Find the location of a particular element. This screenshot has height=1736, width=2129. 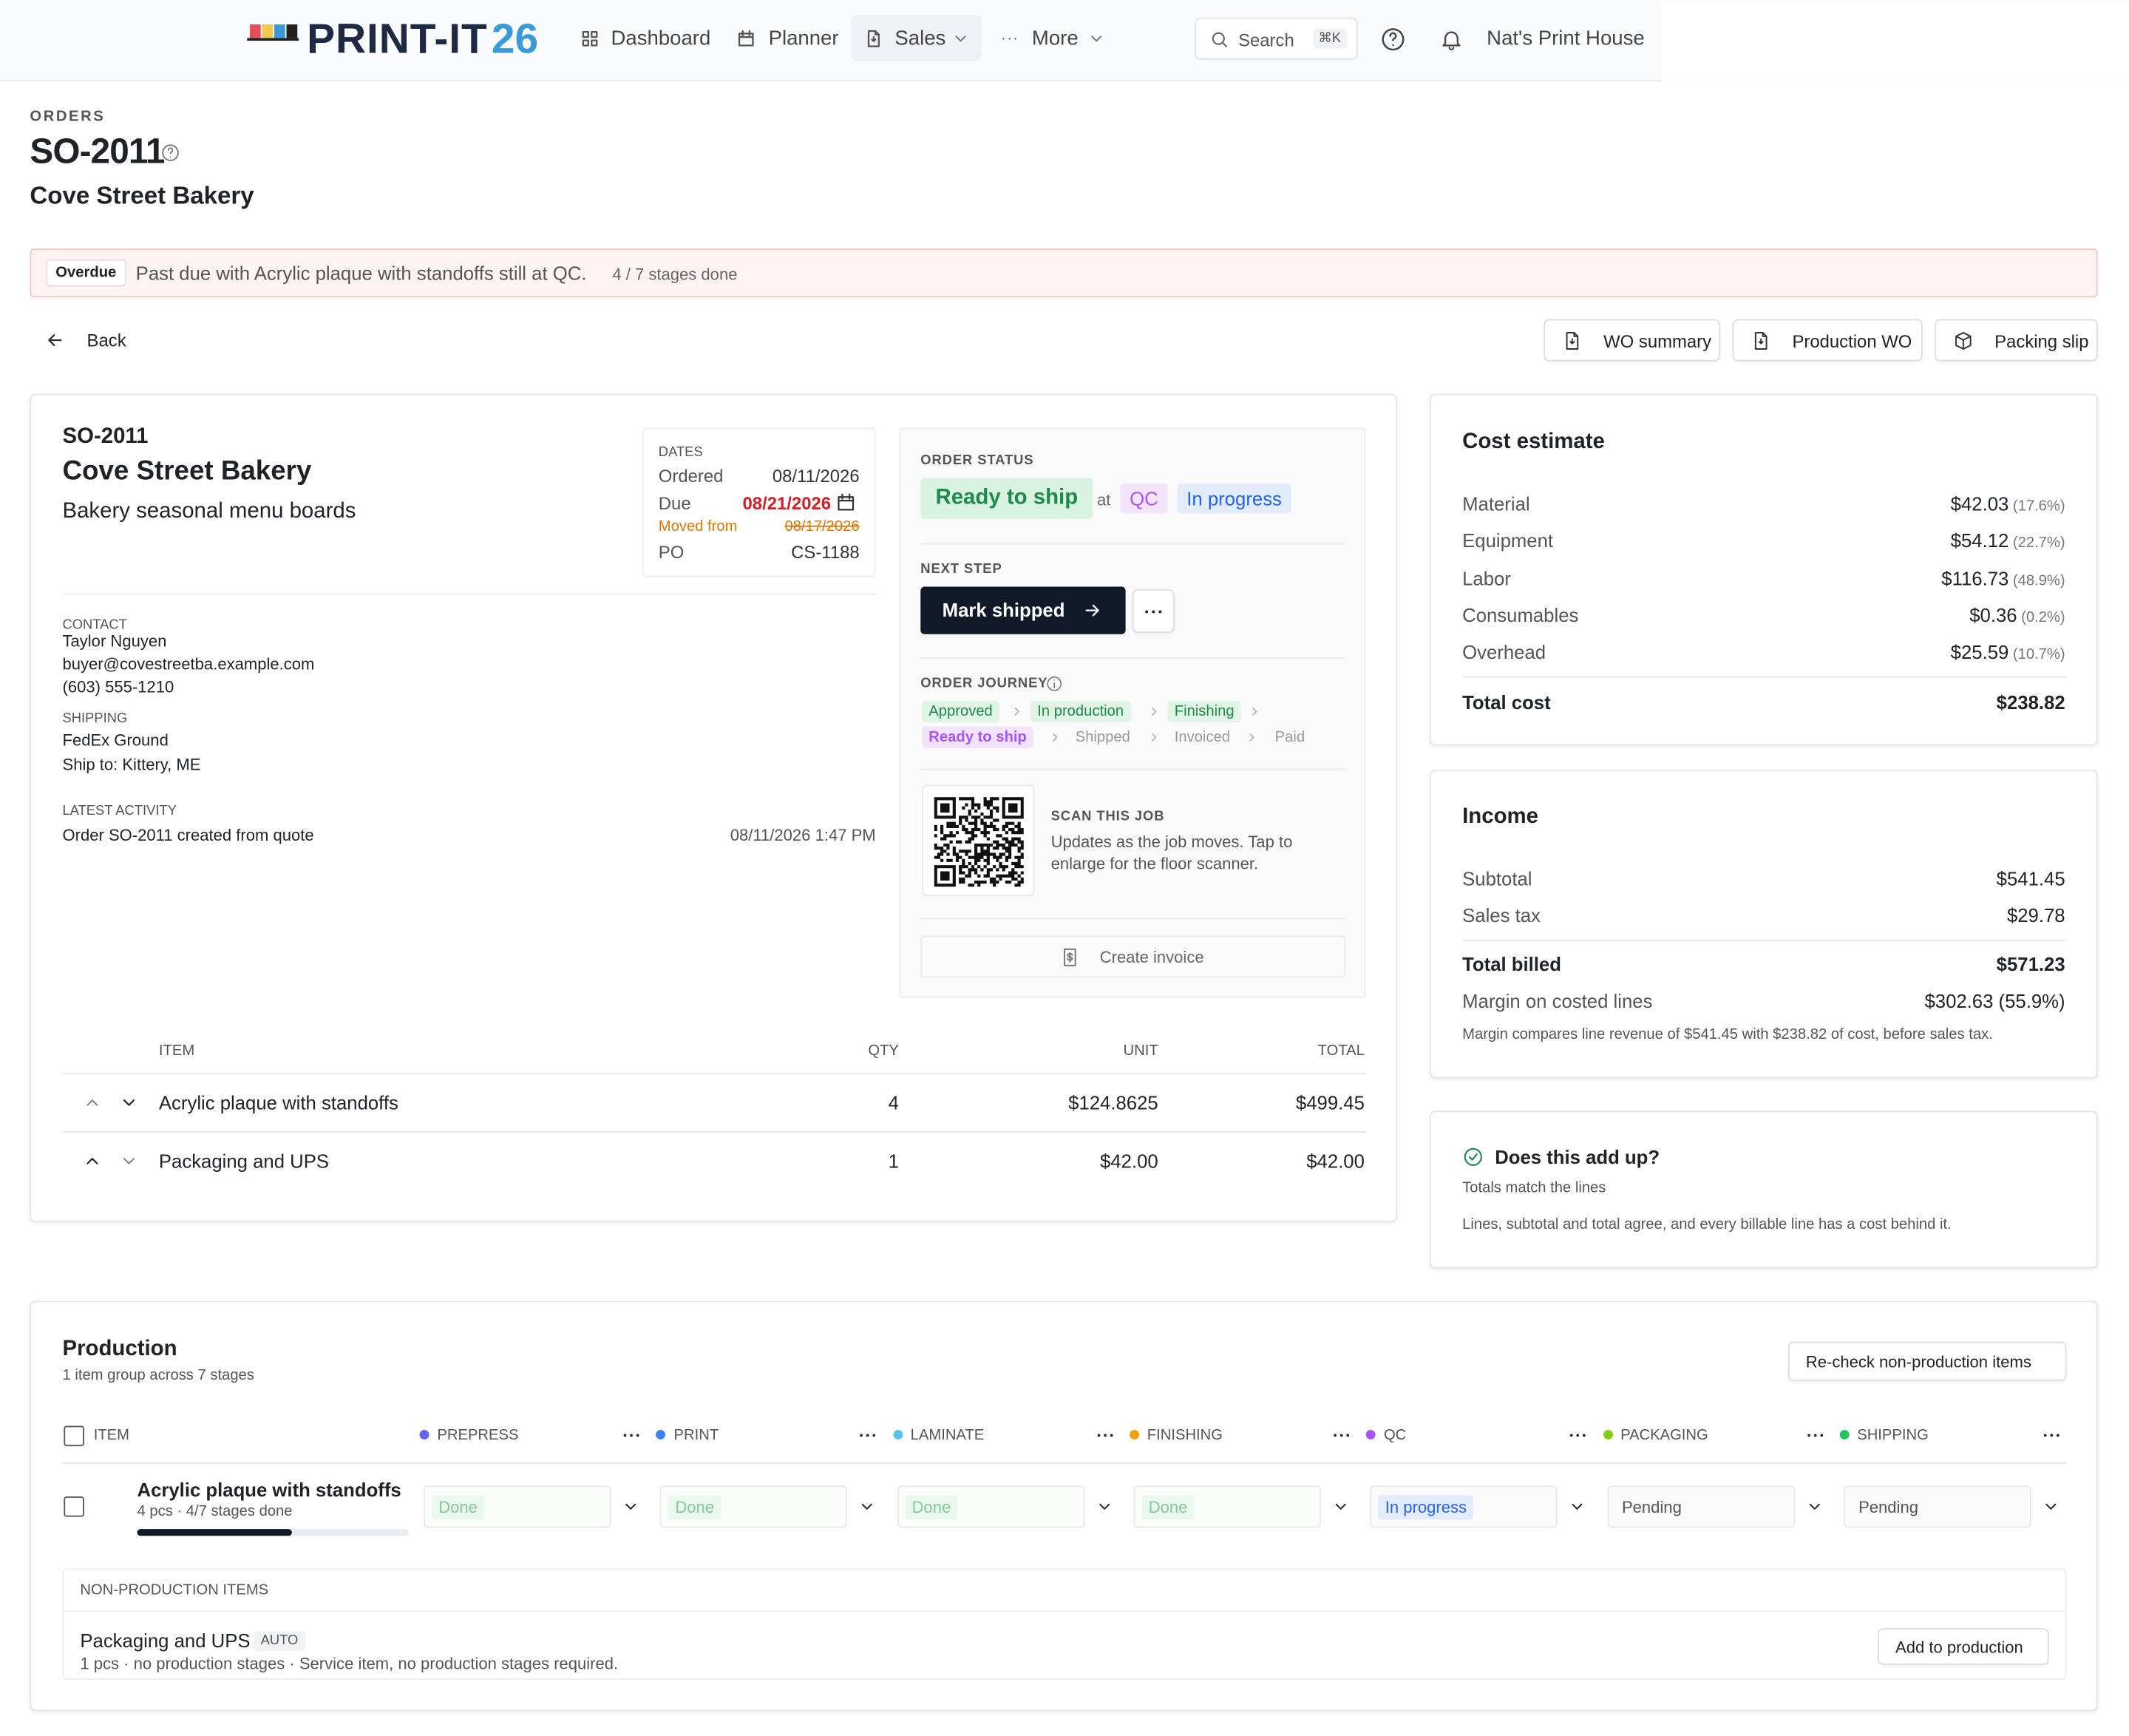

share: (0.2%) is located at coordinates (2043, 617).